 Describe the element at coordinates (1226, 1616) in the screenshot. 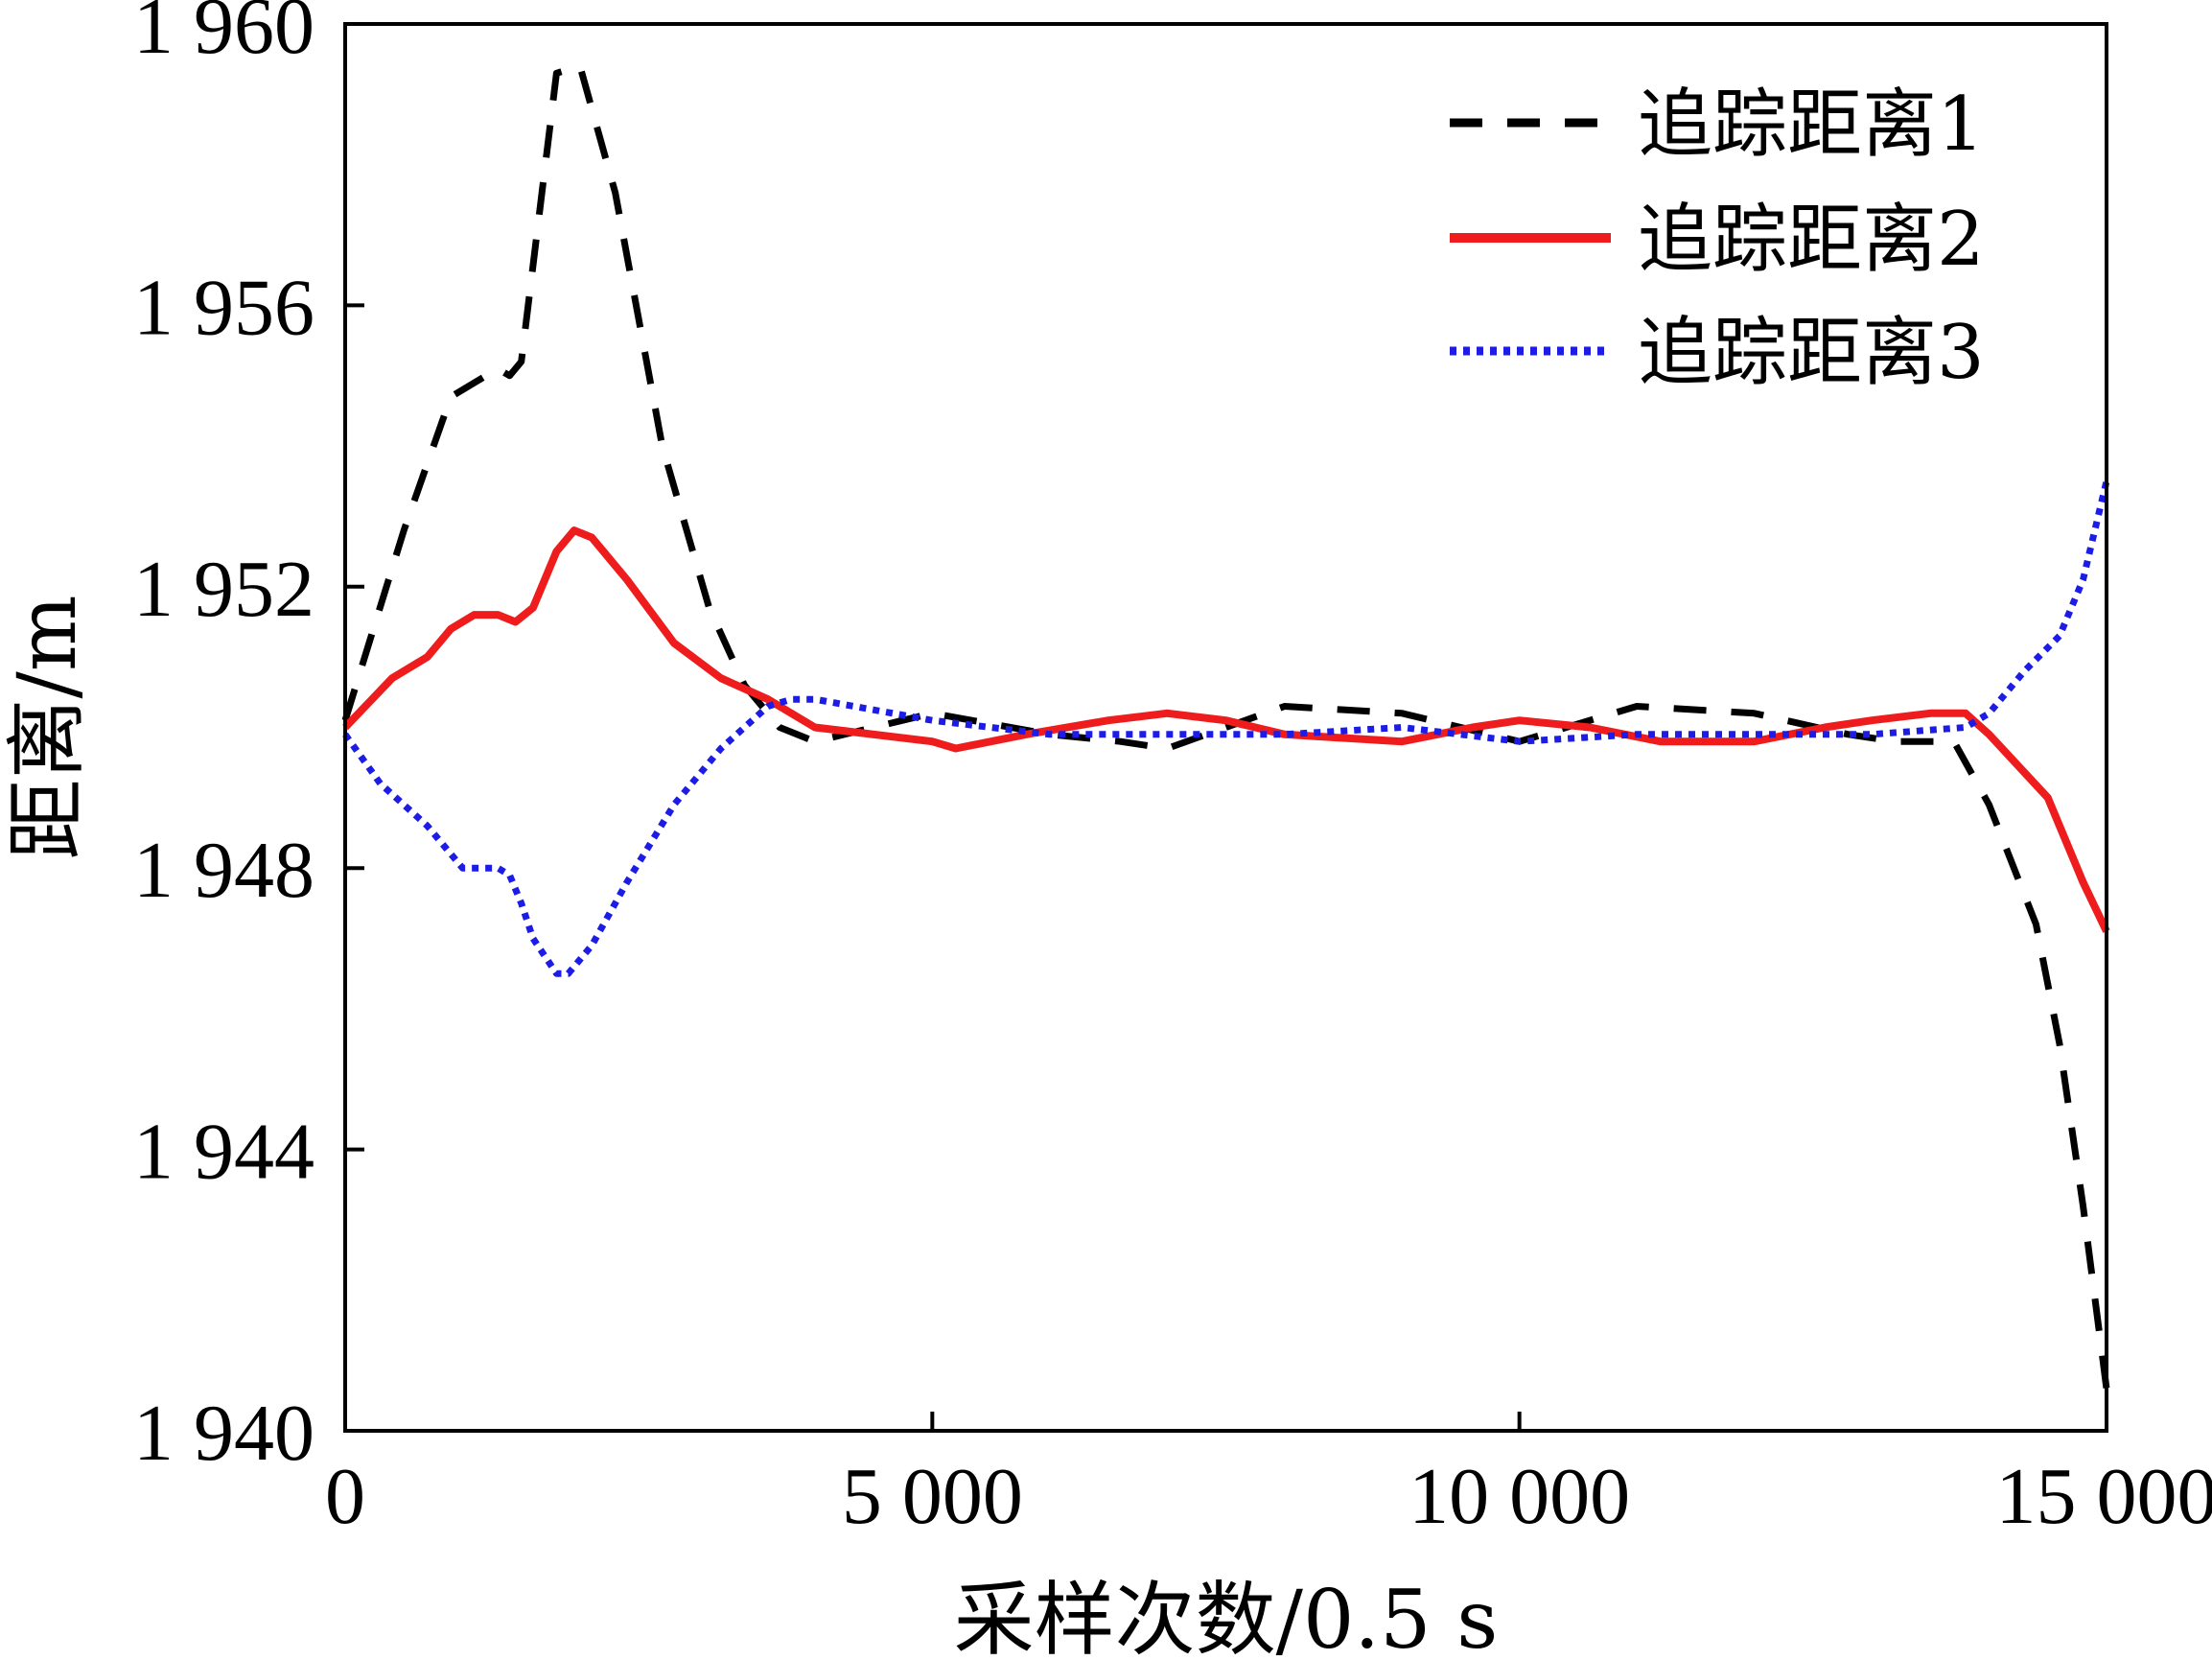

I see `x-axis-title: 采样次数/0.5 s` at that location.